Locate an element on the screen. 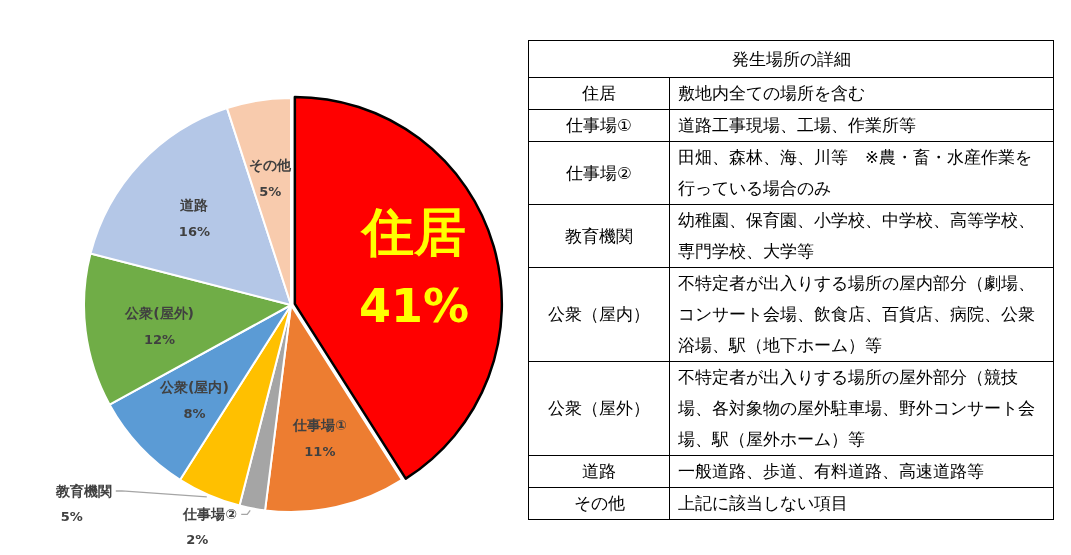 This screenshot has width=1071, height=555. text: 不特定者が出入りする場所の屋内部分（劇場、コンサート会場、飲食店、百貨店、病院、公衆浴場、駅（地下ホーム）等 is located at coordinates (861, 314).